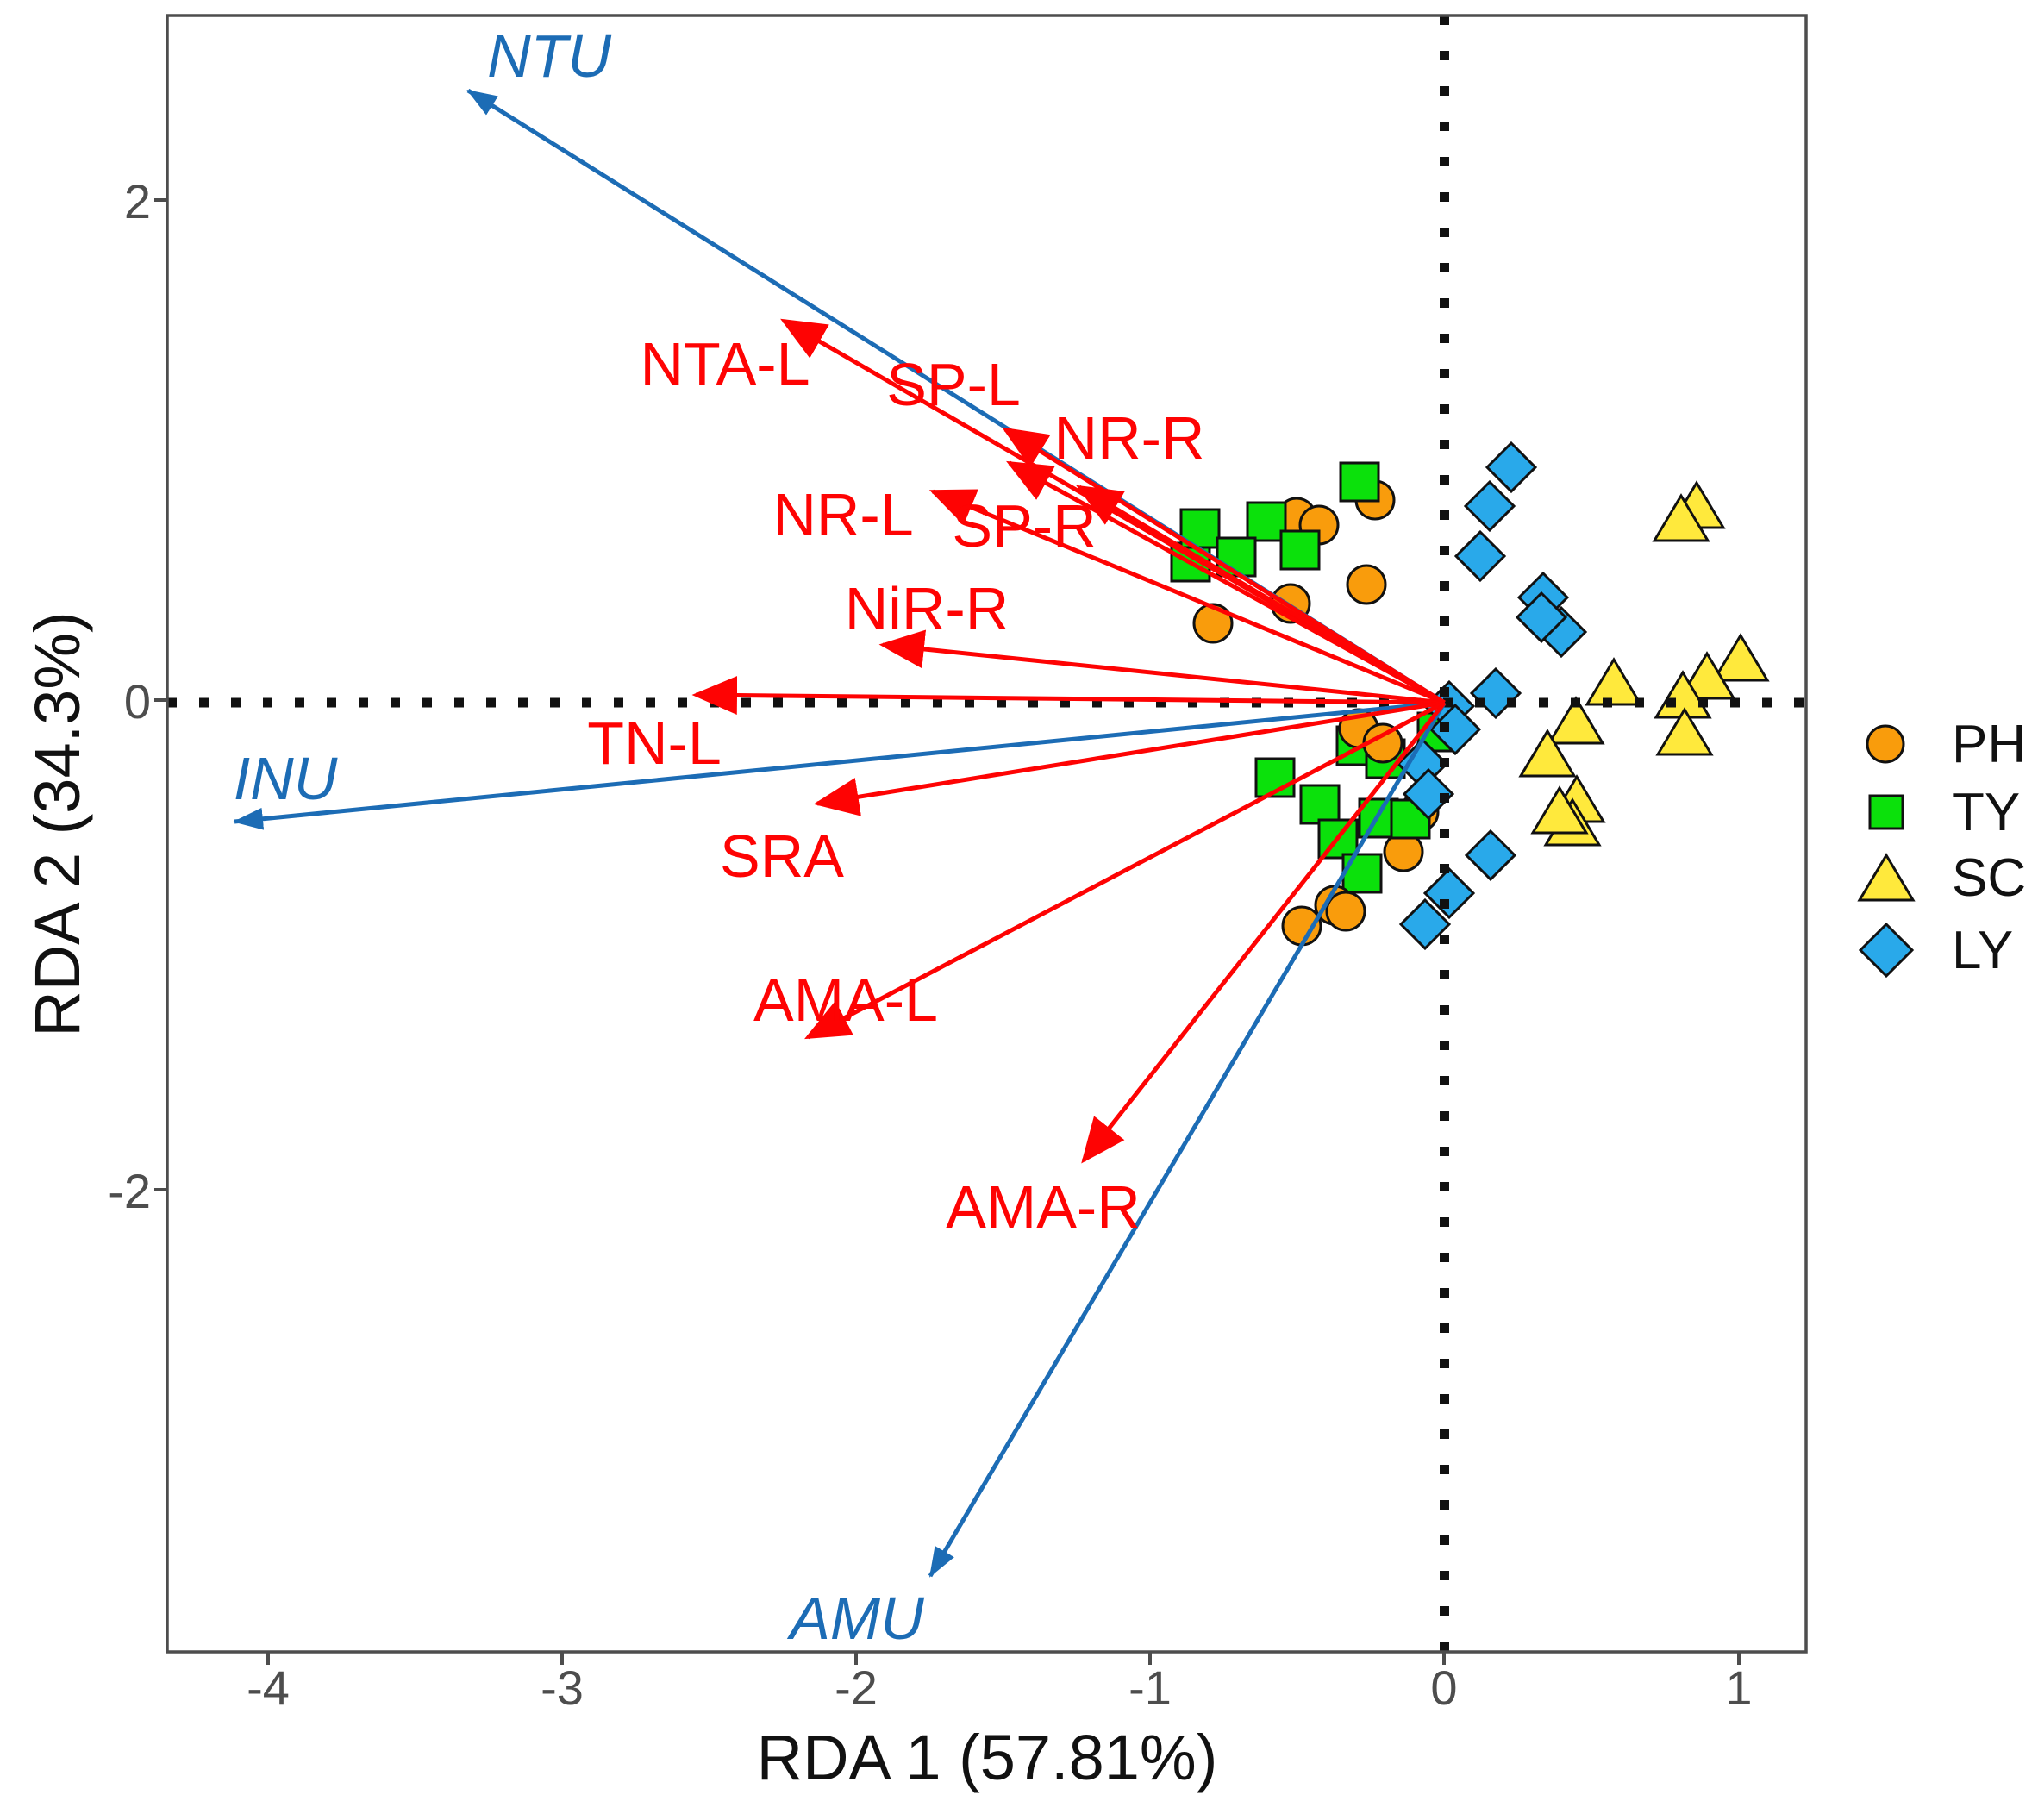  Describe the element at coordinates (1739, 1688) in the screenshot. I see `svg-text: 1` at that location.